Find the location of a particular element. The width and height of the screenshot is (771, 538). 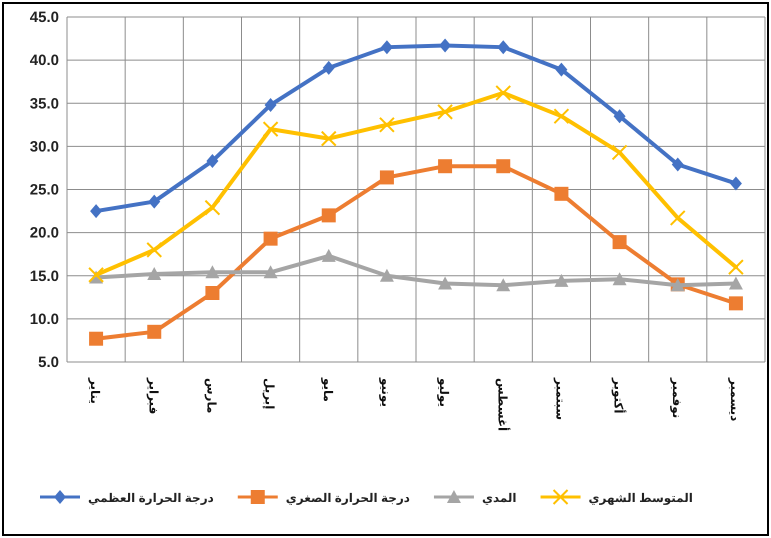

y-tick-label: 40.0 is located at coordinates (44, 61).